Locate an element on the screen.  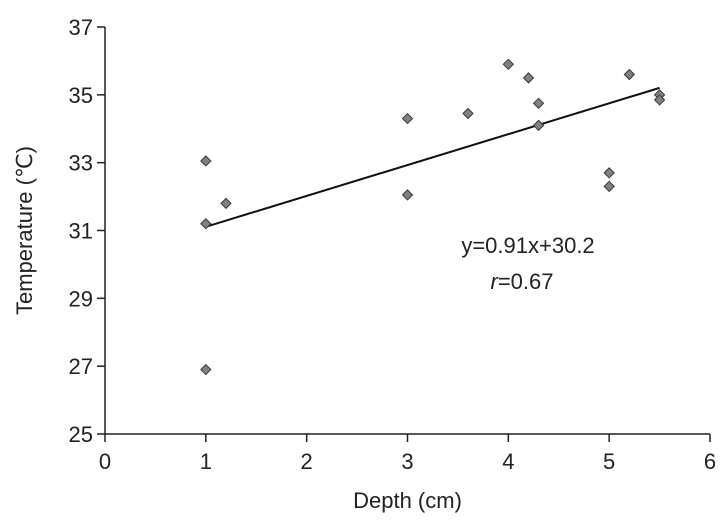
x-tick-label: 4 is located at coordinates (508, 461).